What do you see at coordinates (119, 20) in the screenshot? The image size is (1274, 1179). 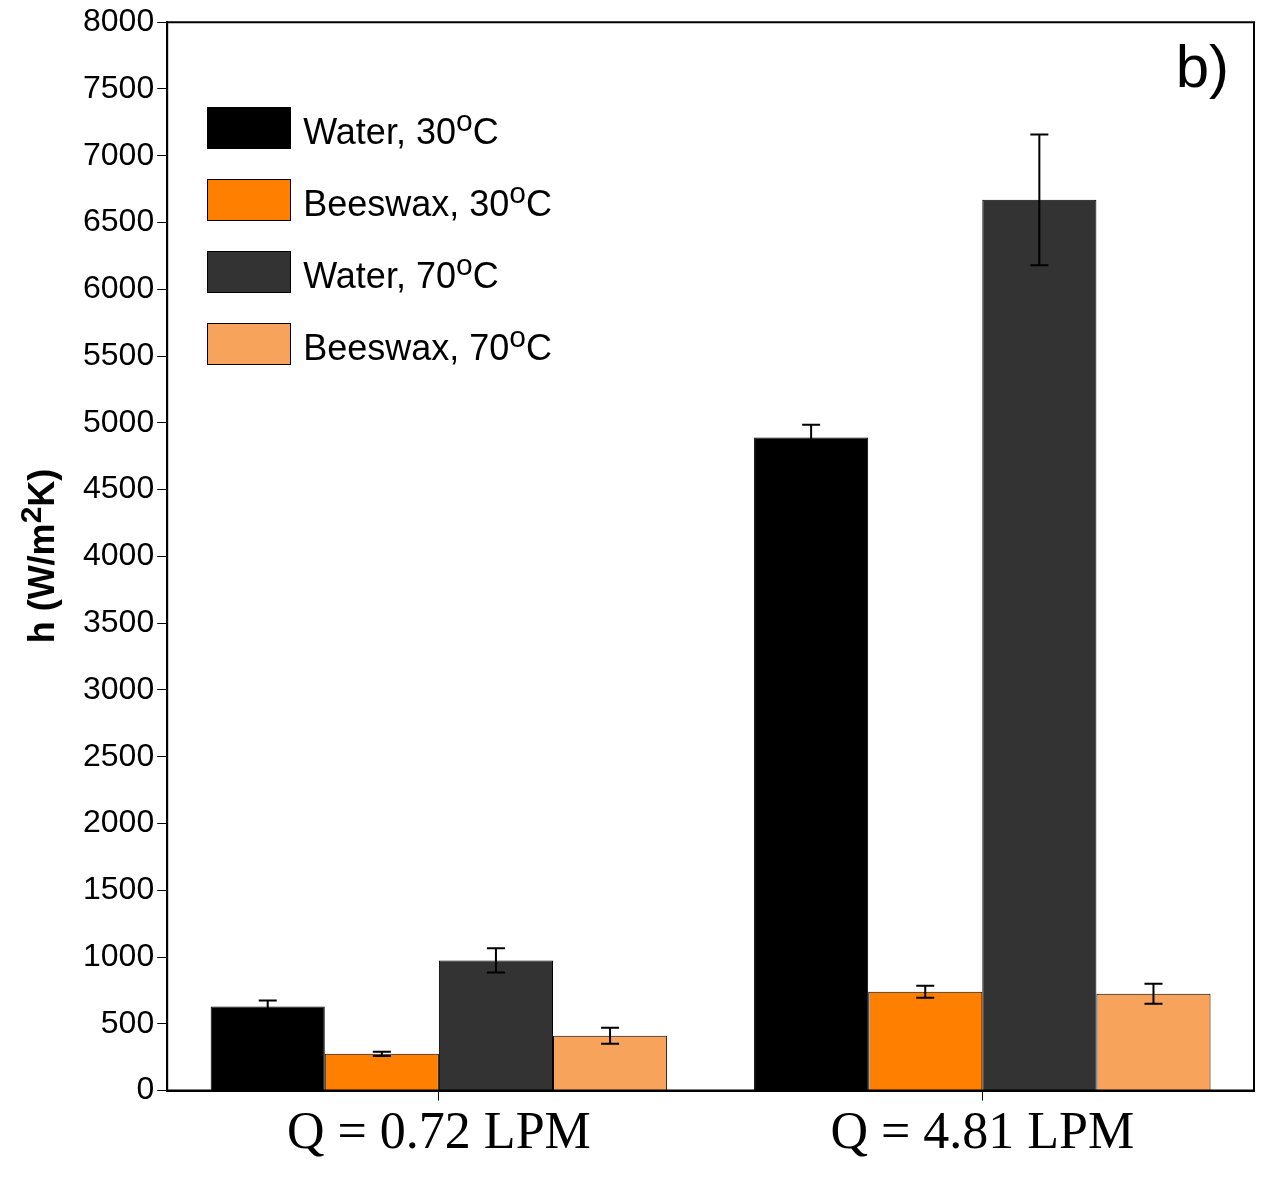 I see `y-tick-label: 8000` at bounding box center [119, 20].